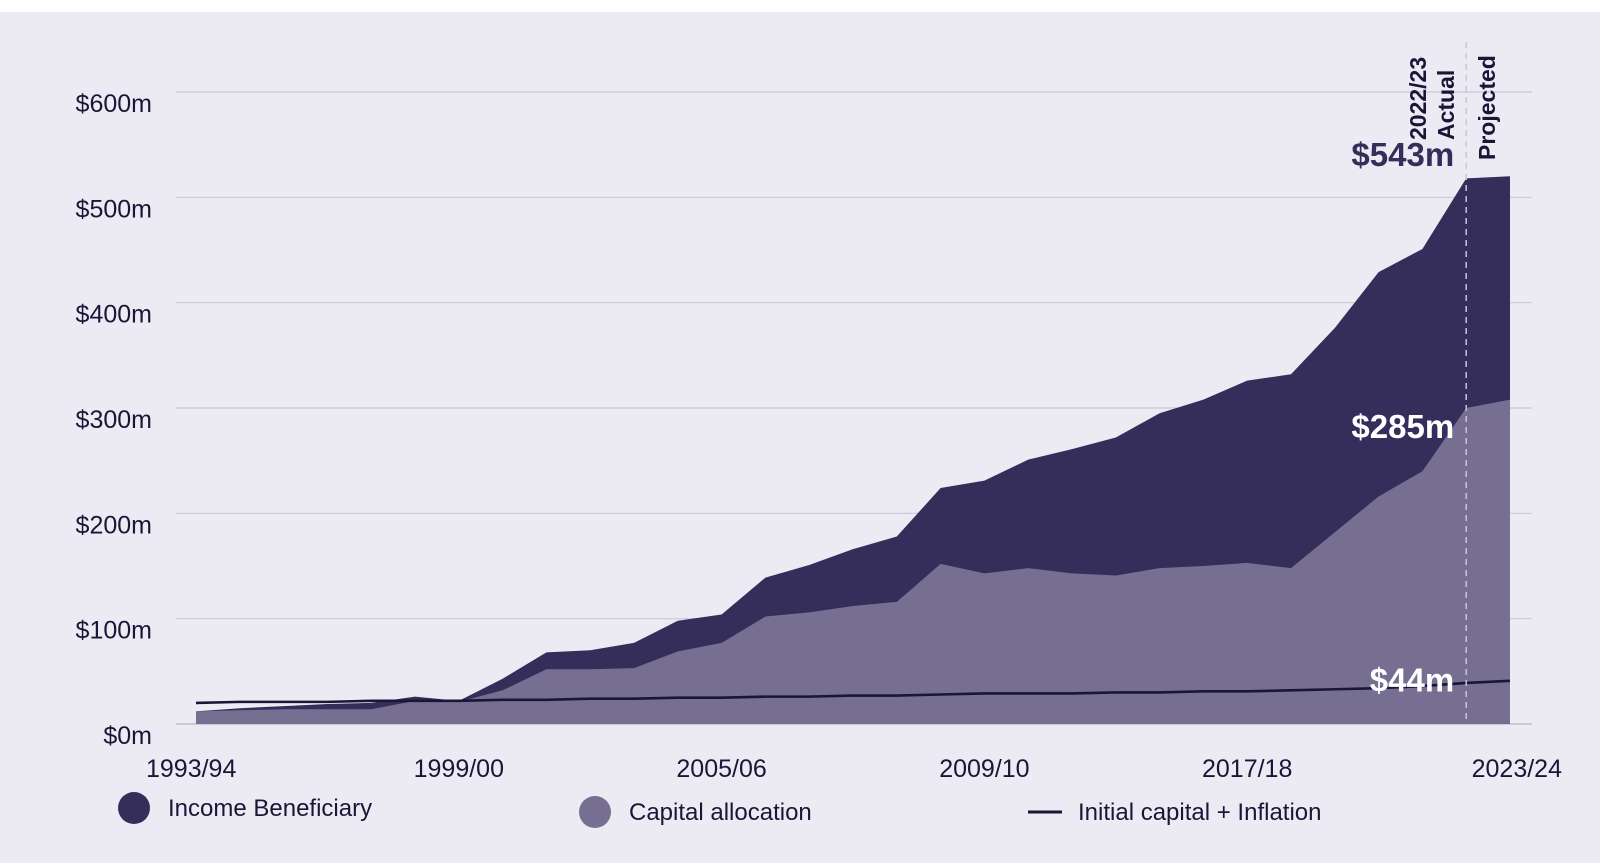 The width and height of the screenshot is (1600, 863). What do you see at coordinates (984, 769) in the screenshot?
I see `x-tick-label: 2009/10` at bounding box center [984, 769].